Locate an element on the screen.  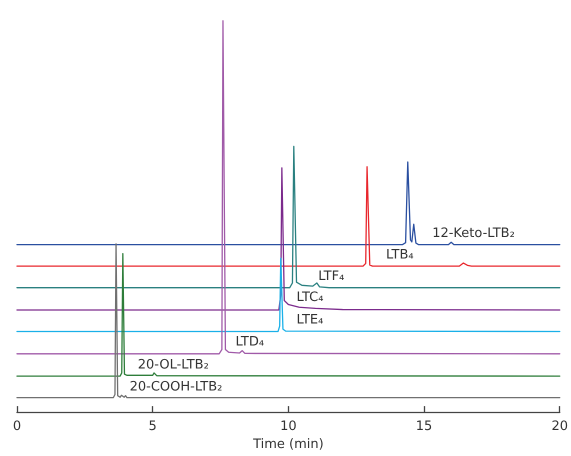
annotation: LTB₄ is located at coordinates (400, 254).